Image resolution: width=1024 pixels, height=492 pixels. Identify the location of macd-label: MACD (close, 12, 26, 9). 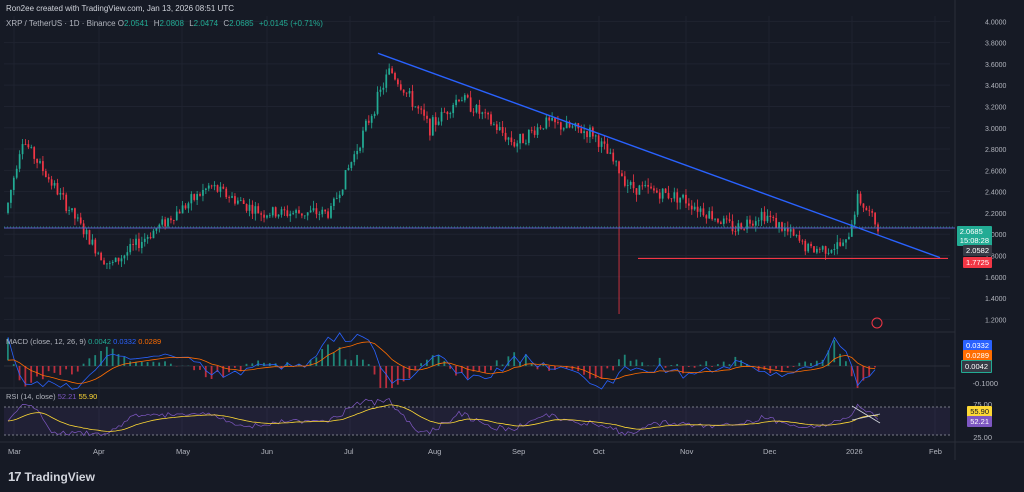
(46, 341).